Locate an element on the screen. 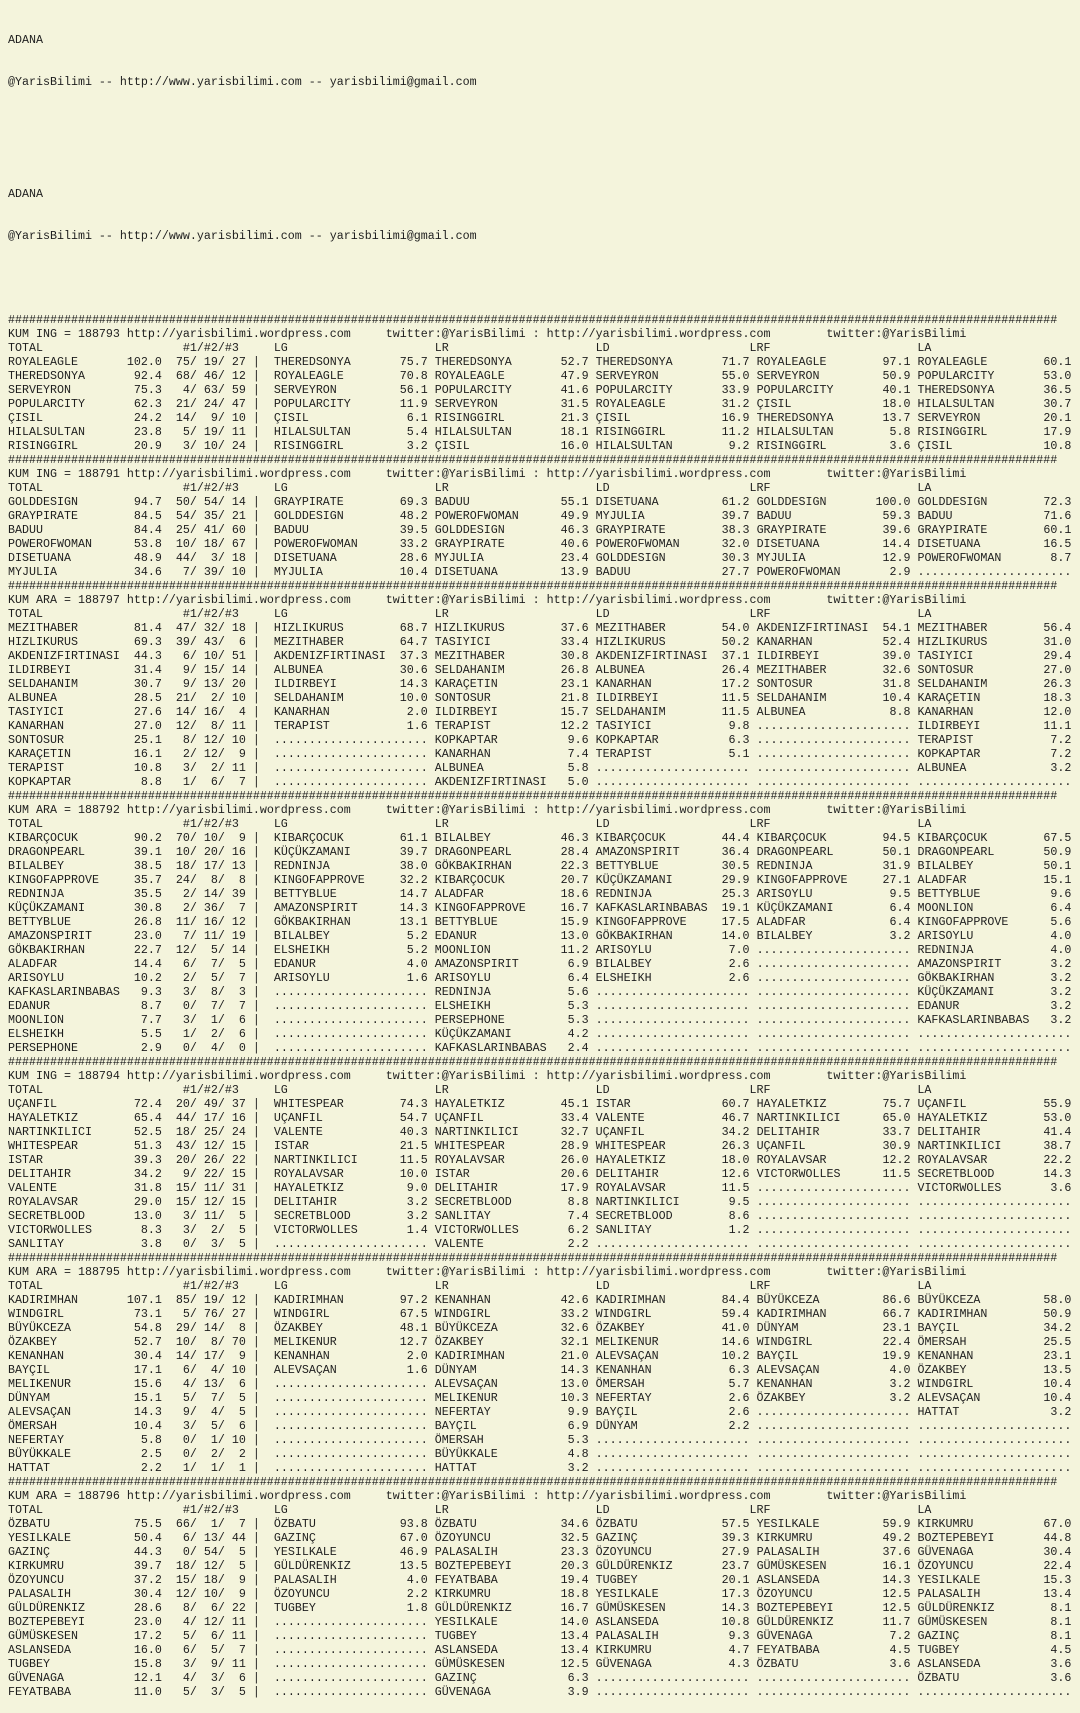  leg-lr-name: BETTYBLUE is located at coordinates (494, 922).